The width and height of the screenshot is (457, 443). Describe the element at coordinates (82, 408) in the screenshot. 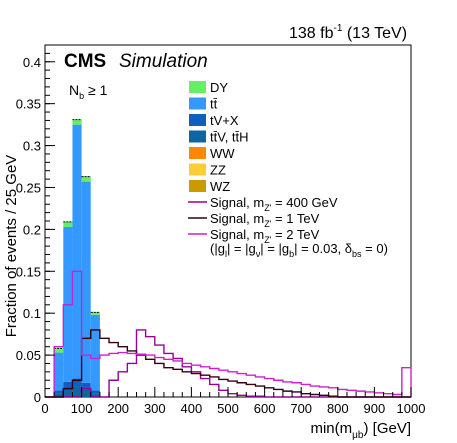

I see `x-tick-label-1: 100` at that location.